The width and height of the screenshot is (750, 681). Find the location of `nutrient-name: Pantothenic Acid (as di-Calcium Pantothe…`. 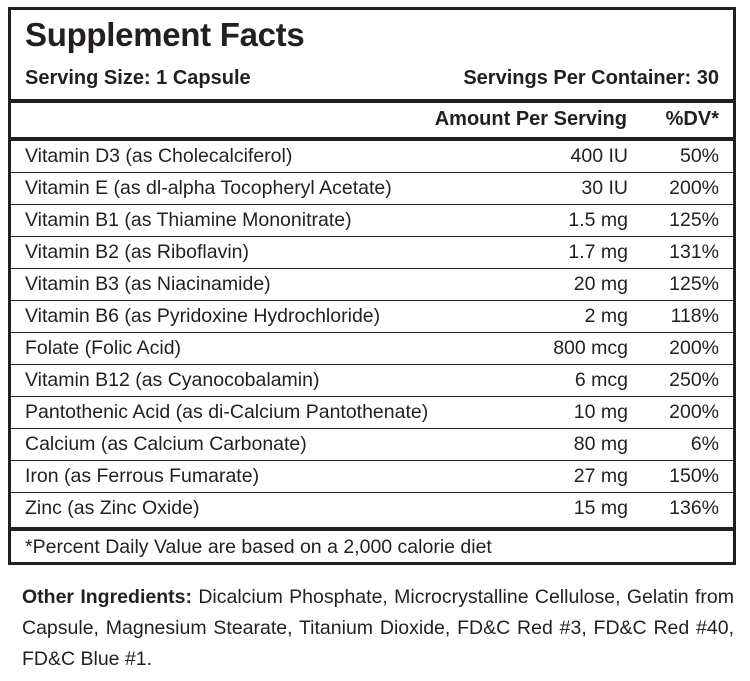

nutrient-name: Pantothenic Acid (as di-Calcium Pantothe… is located at coordinates (227, 412).